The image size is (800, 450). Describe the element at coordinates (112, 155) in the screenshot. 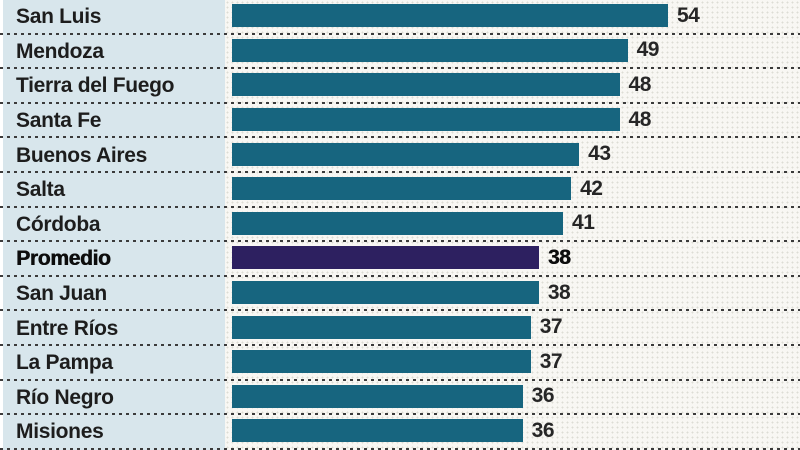

I see `category-label: Buenos Aires` at that location.